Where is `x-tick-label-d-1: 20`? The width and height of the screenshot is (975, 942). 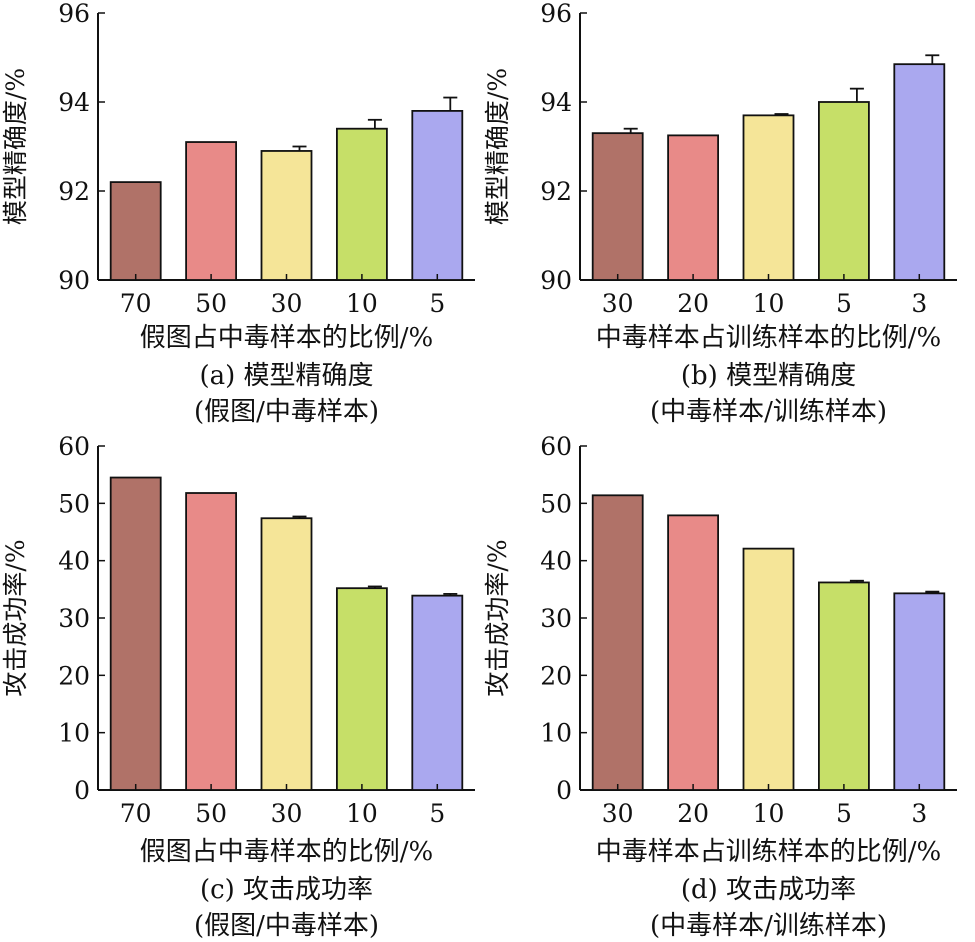
x-tick-label-d-1: 20 is located at coordinates (693, 813).